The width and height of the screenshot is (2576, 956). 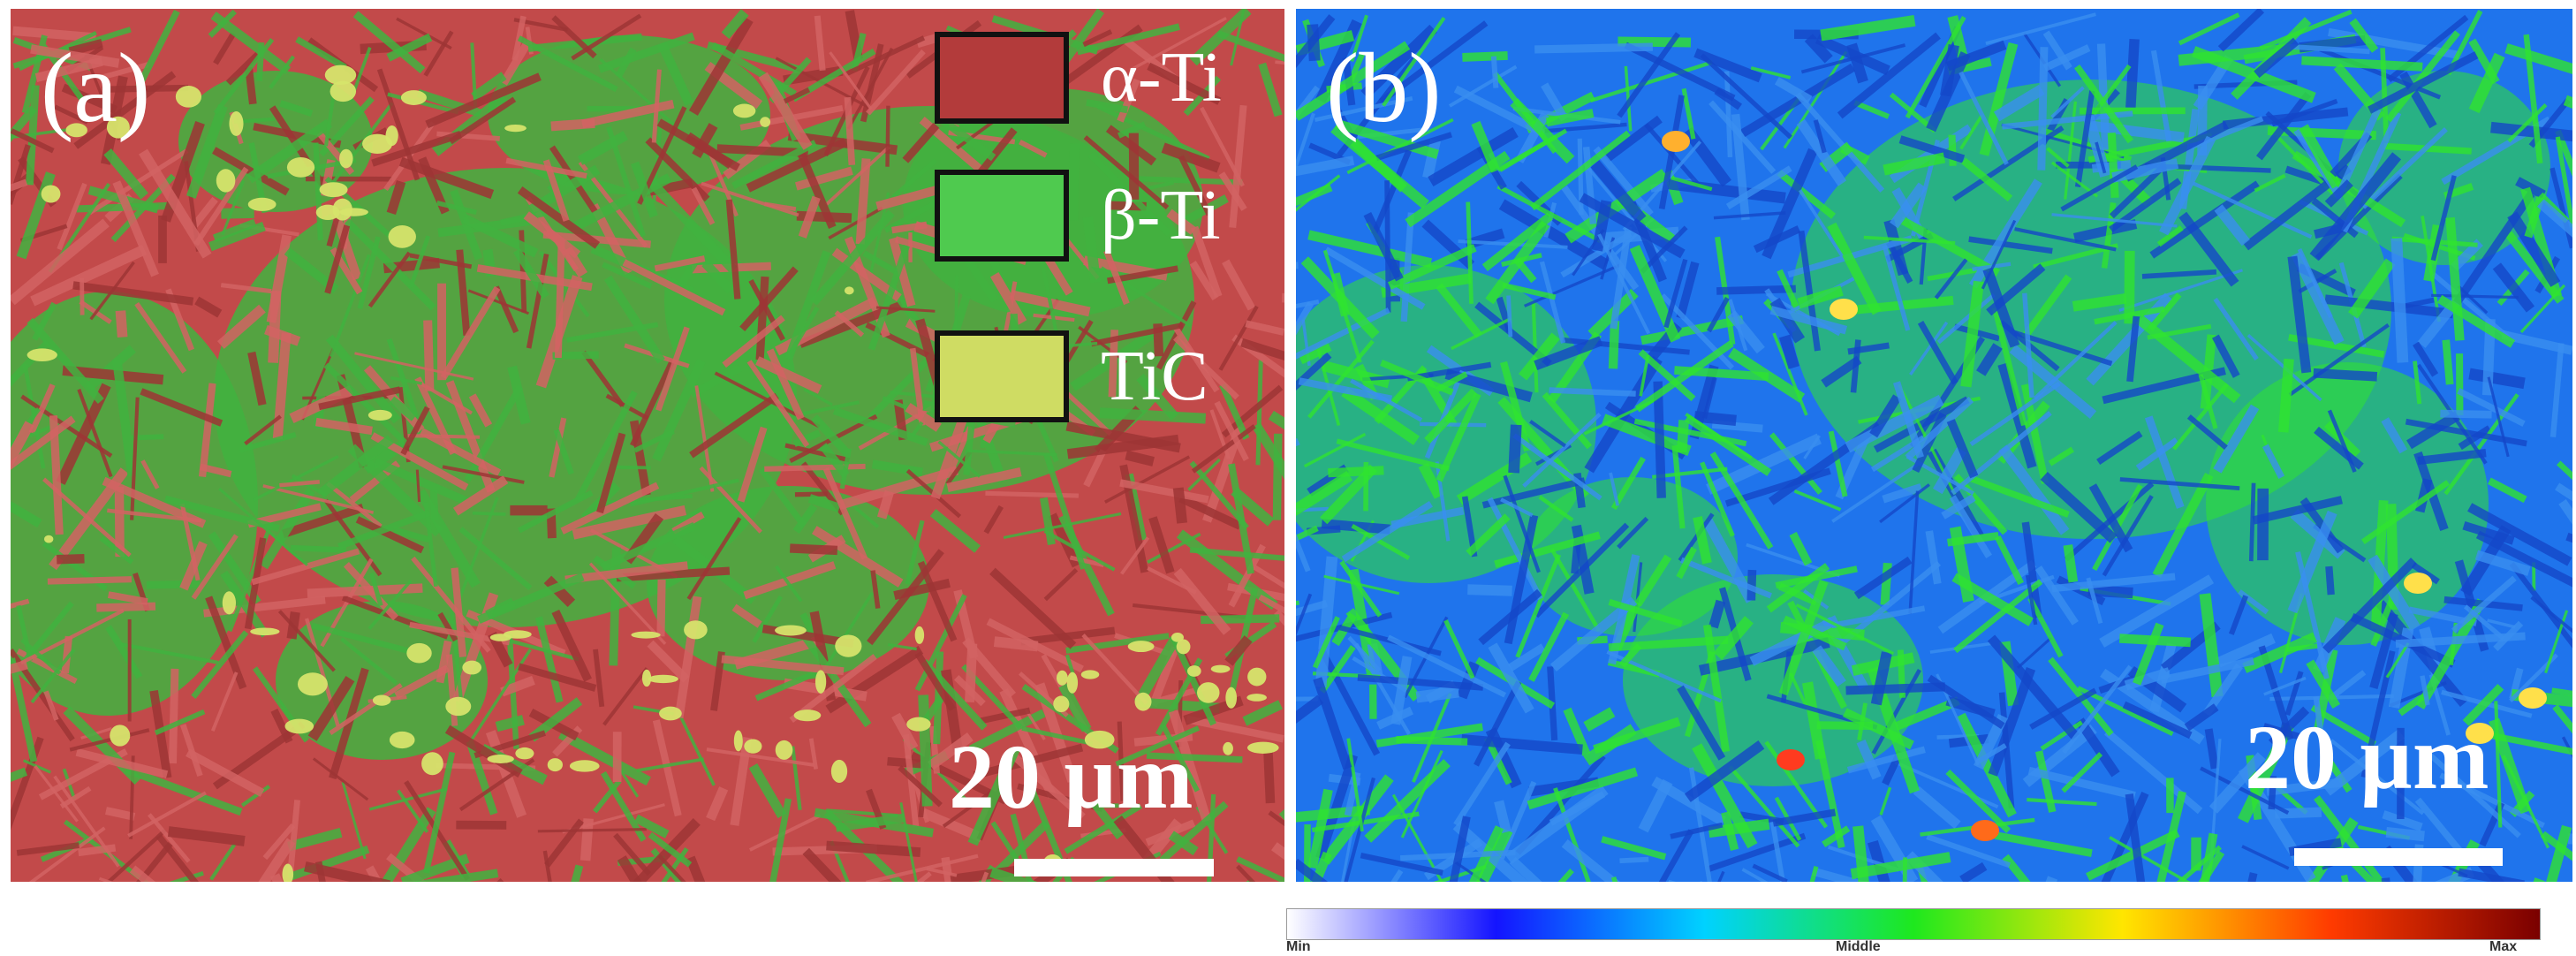 I want to click on legend-label: α-Ti, so click(x=1162, y=78).